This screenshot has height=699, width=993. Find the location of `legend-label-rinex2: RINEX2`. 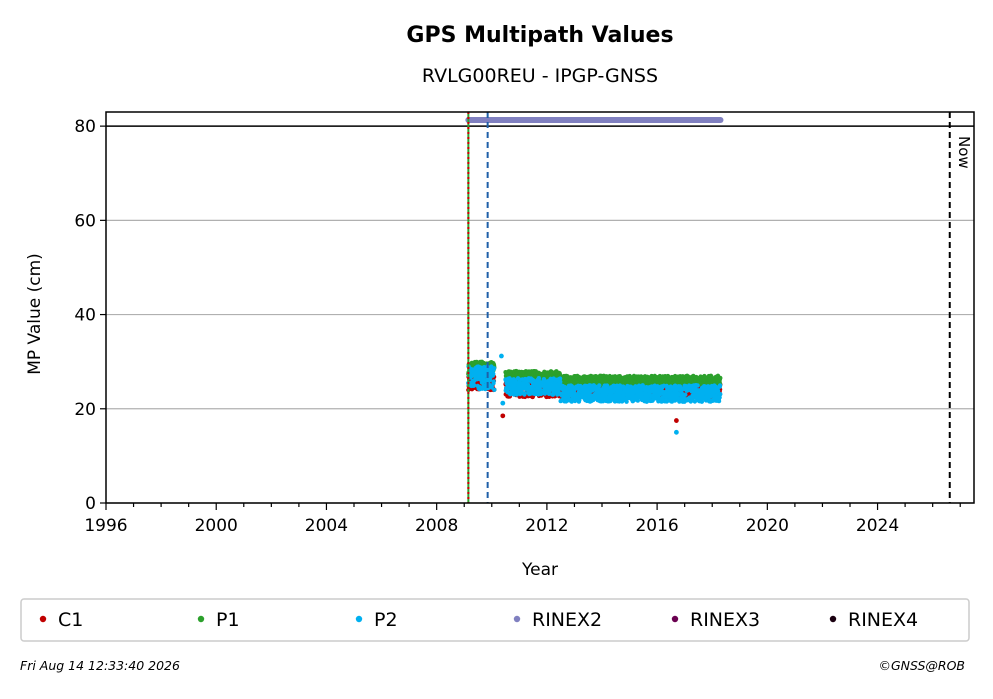

legend-label-rinex2: RINEX2 is located at coordinates (567, 620).